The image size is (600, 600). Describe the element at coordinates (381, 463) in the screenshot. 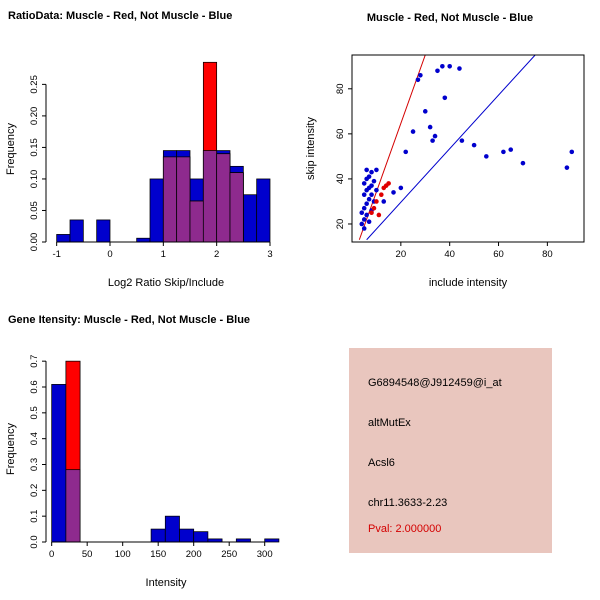

I see `gene-name-label: Acsl6` at that location.